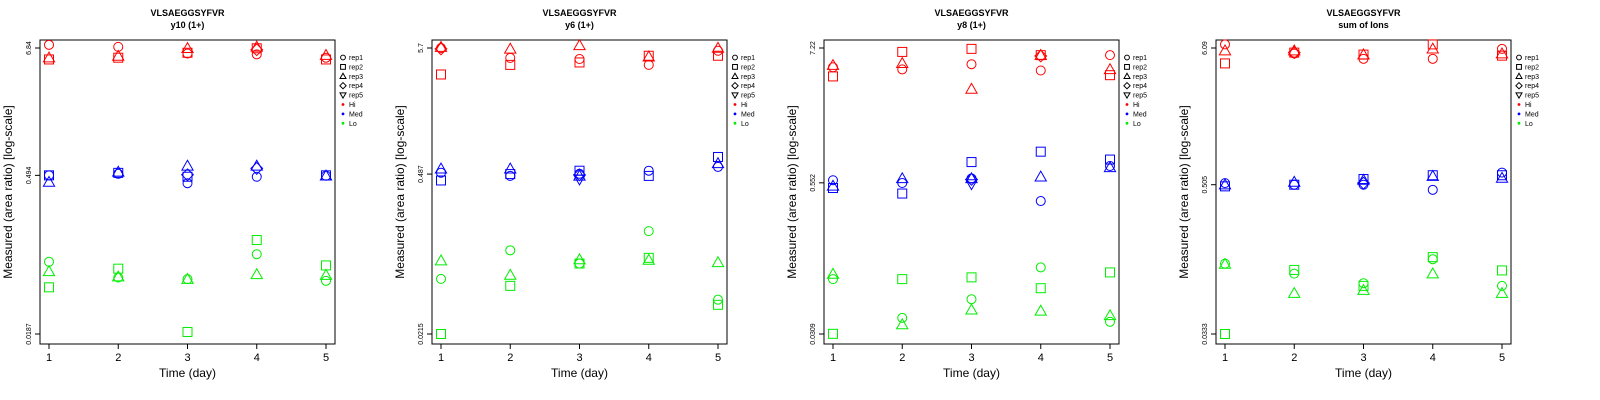 This screenshot has width=1600, height=400. What do you see at coordinates (1363, 183) in the screenshot?
I see `data-point-med-diamond` at bounding box center [1363, 183].